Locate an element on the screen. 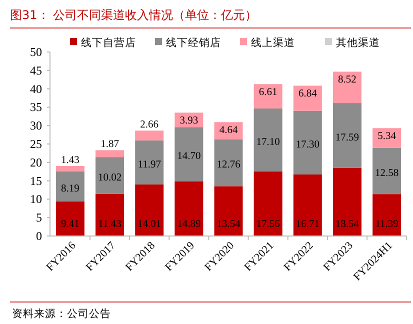  data-label: 13.54 is located at coordinates (229, 224).